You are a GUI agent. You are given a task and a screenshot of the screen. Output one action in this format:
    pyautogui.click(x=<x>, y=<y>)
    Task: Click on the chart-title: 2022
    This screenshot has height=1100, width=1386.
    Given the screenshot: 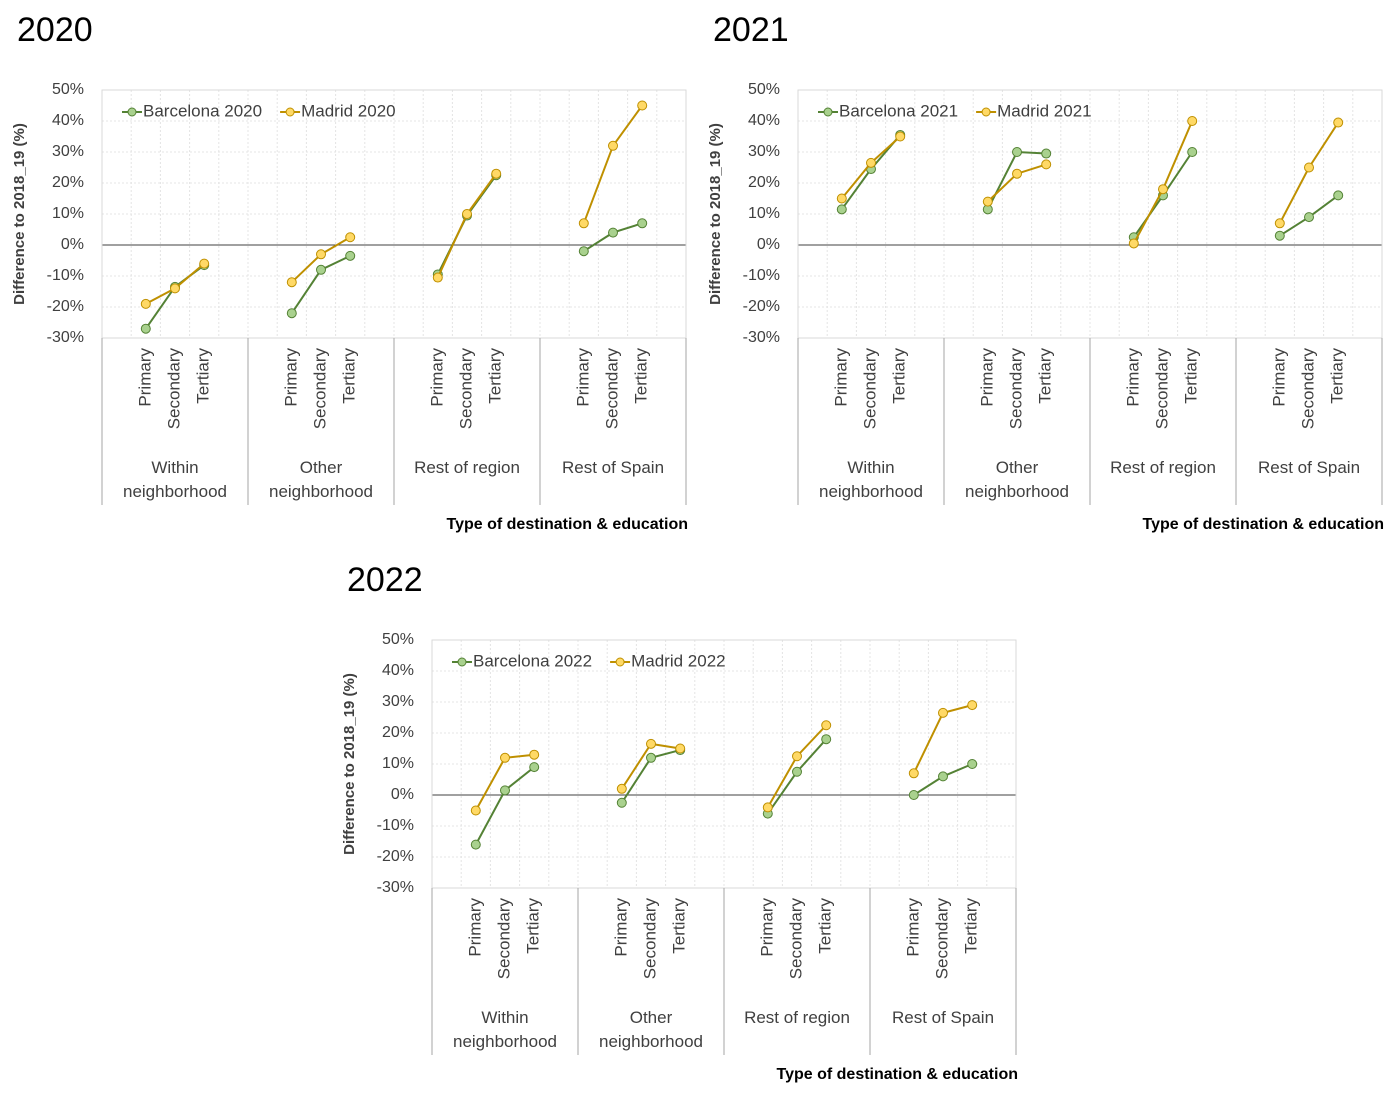 What is the action you would take?
    pyautogui.click(x=385, y=580)
    